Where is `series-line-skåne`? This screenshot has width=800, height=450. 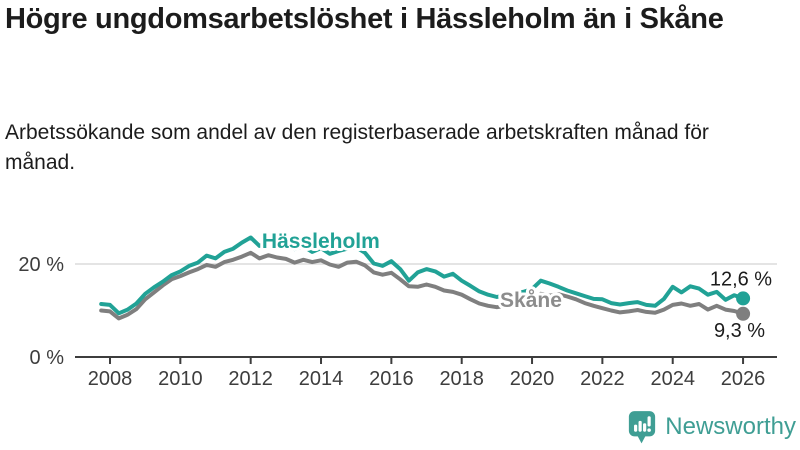 series-line-skåne is located at coordinates (422, 285).